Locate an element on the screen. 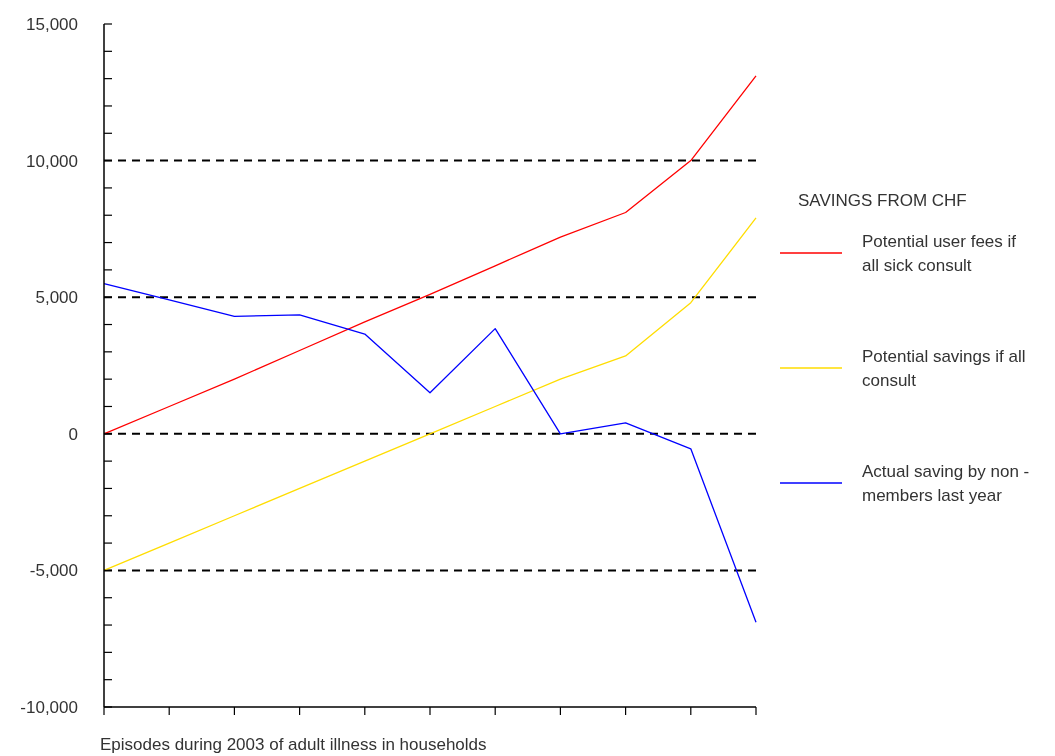 The height and width of the screenshot is (756, 1055). legend-title: SAVINGS FROM CHF is located at coordinates (882, 200).